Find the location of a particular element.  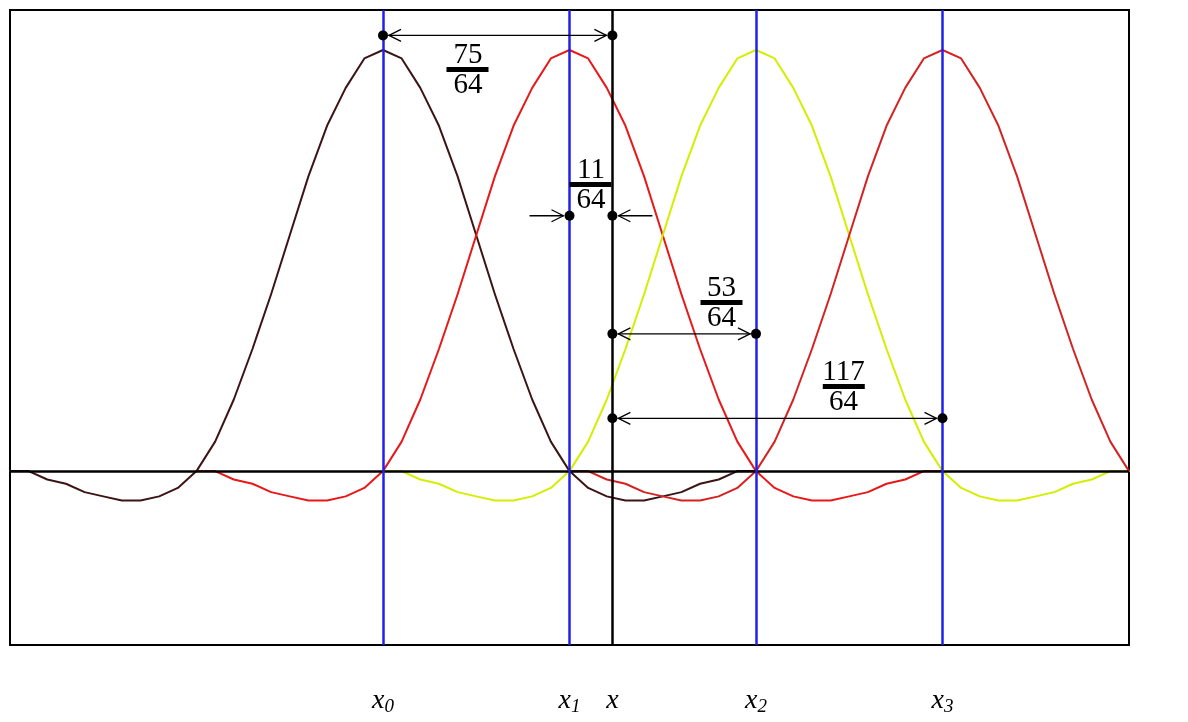

annotation: 75 64 is located at coordinates (468, 68).